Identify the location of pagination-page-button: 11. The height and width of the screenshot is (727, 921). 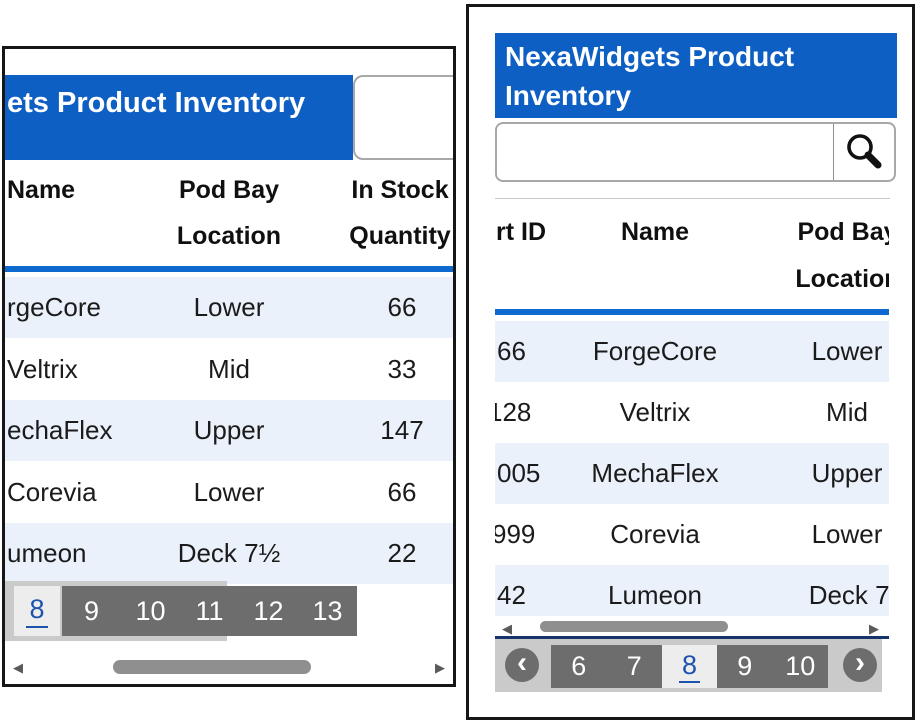
(209, 610).